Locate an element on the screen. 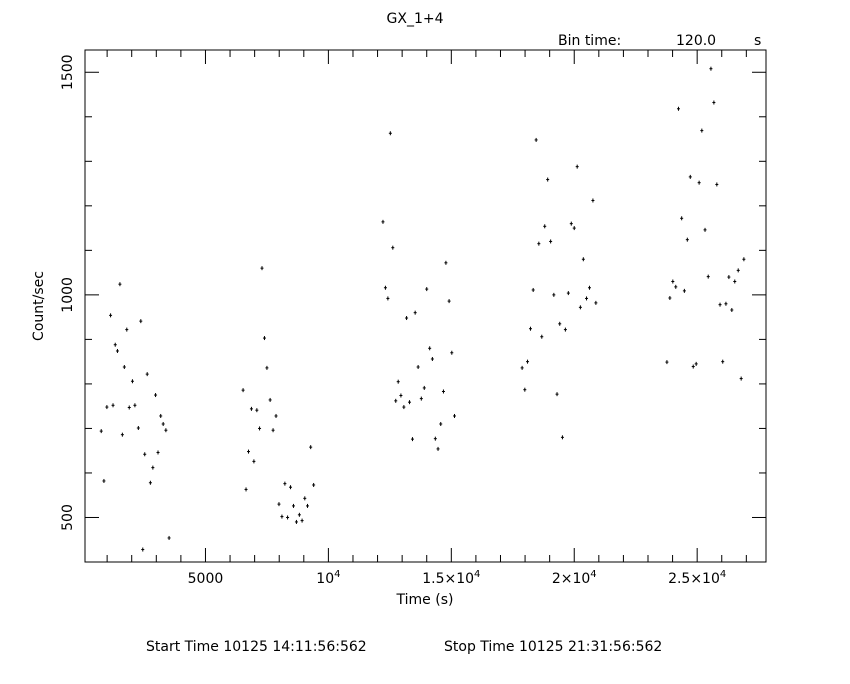 This screenshot has height=684, width=850. y-tick-label: 1500 is located at coordinates (68, 72).